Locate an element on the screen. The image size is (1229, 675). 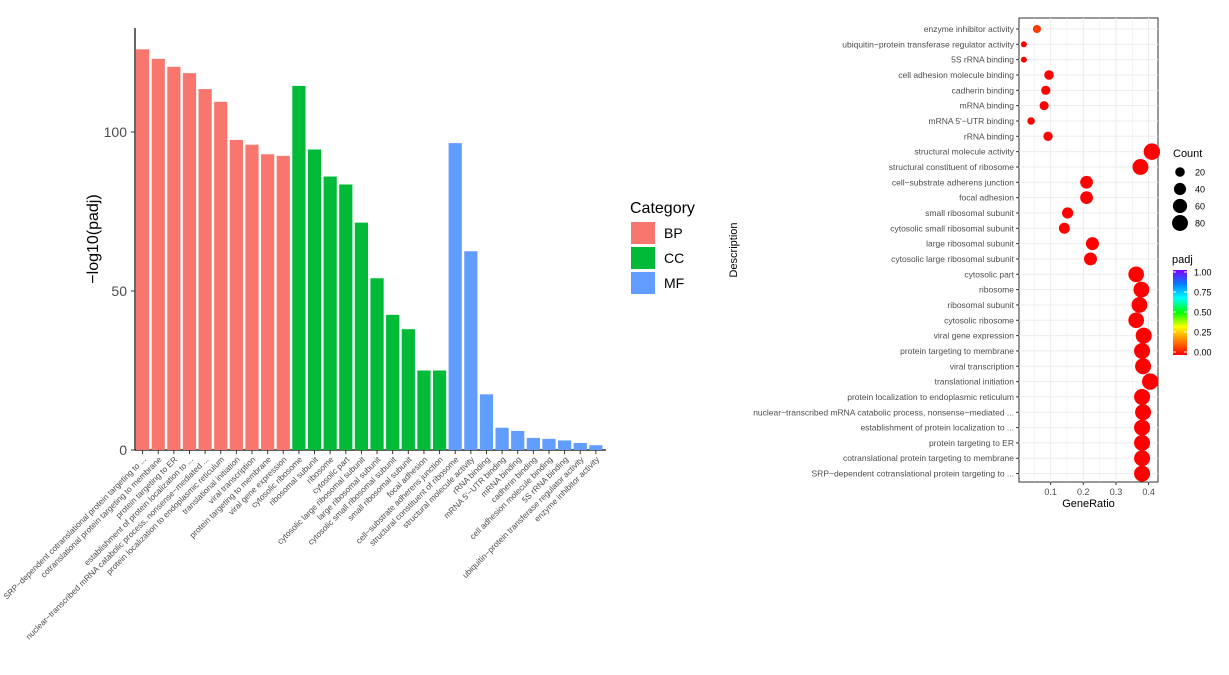
legend-label: 0.00 is located at coordinates (1203, 353).